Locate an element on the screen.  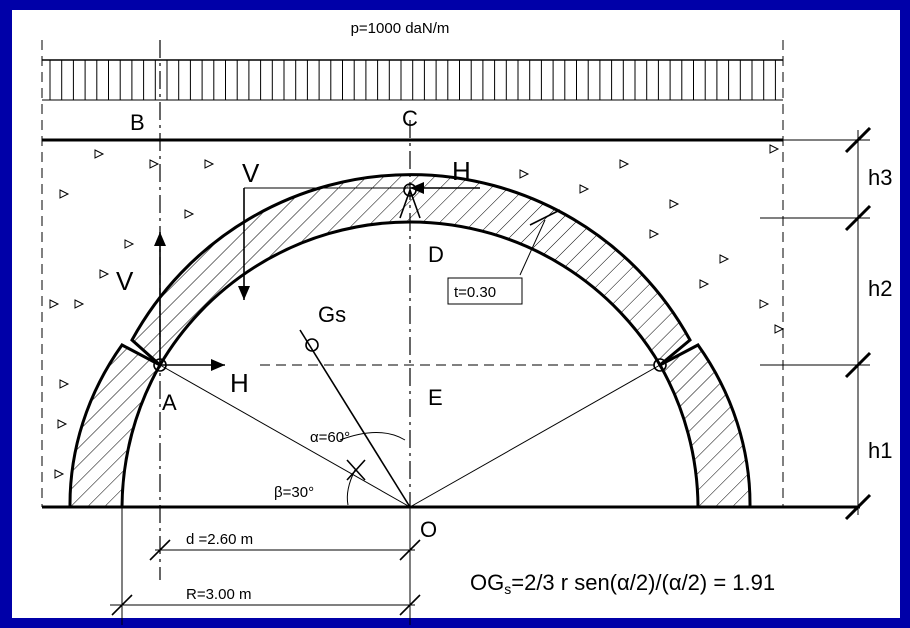
point-label: Gs is located at coordinates (332, 314).